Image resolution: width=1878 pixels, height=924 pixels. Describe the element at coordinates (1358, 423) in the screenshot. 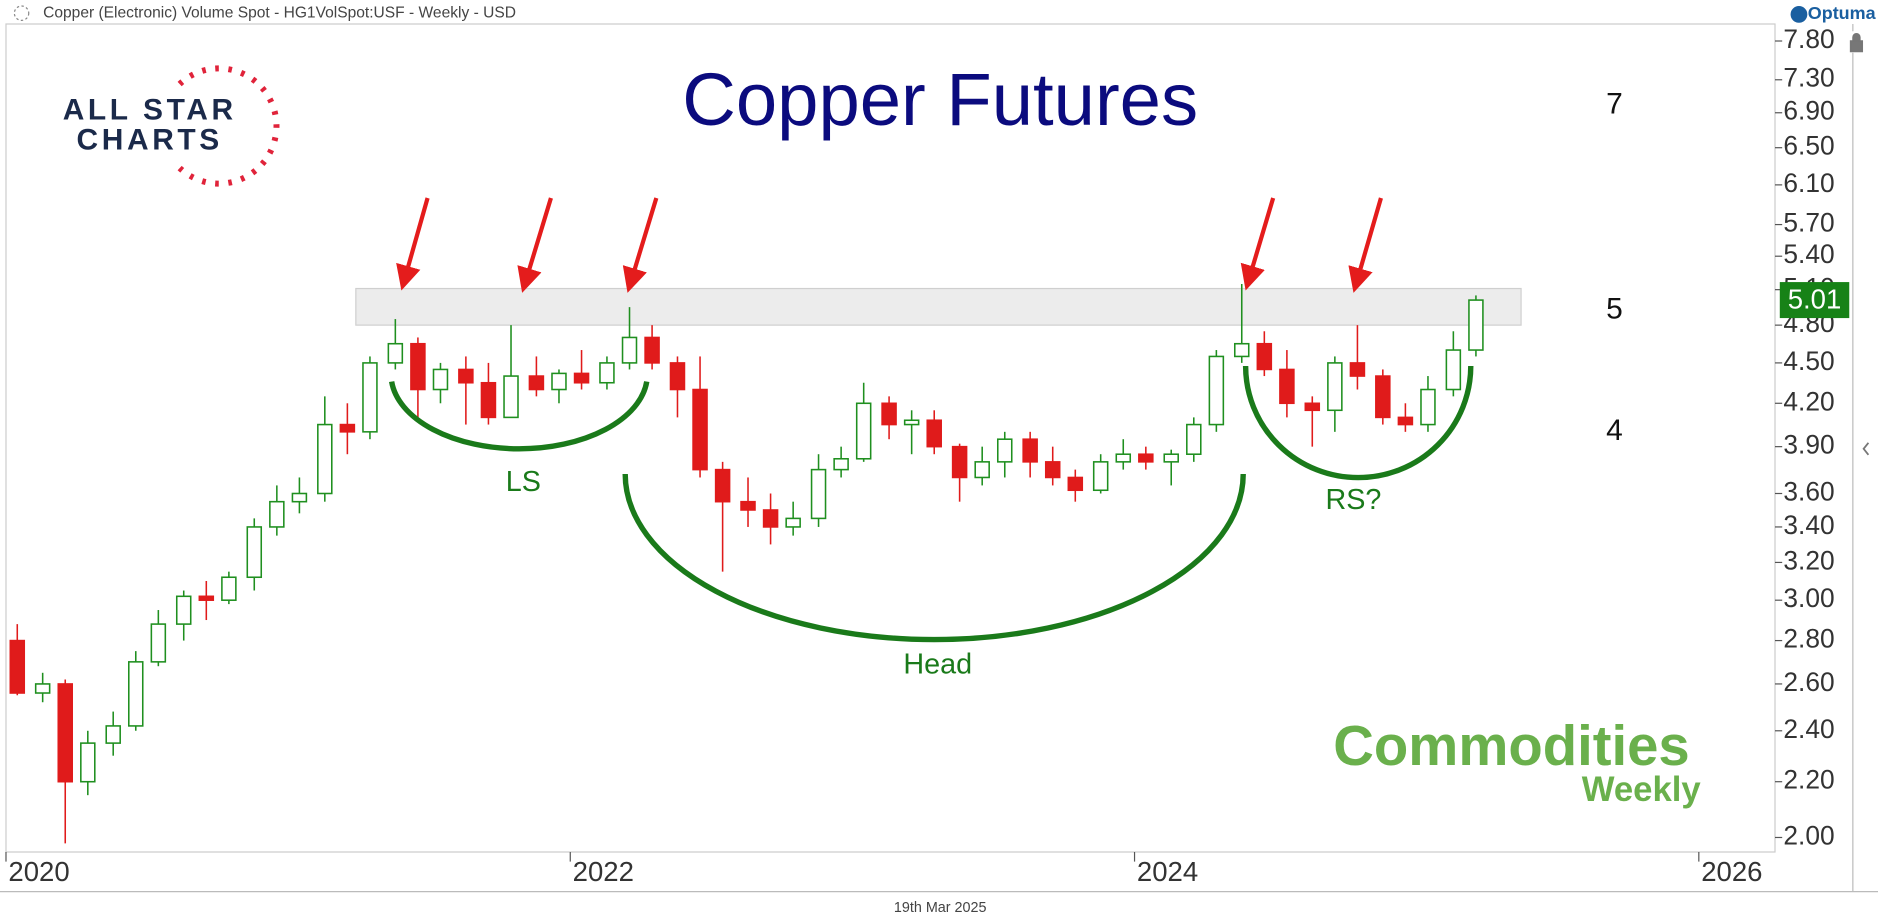

I see `right-shoulder-arc` at that location.